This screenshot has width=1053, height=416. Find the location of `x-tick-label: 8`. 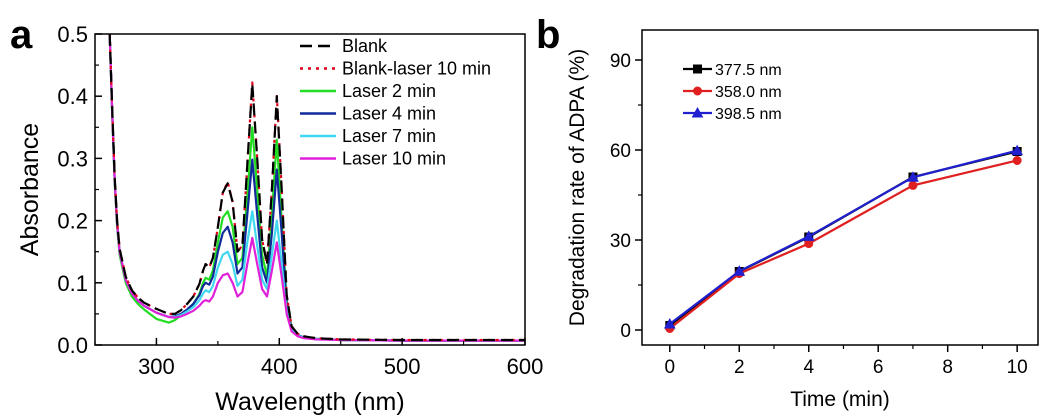

x-tick-label: 8 is located at coordinates (947, 367).